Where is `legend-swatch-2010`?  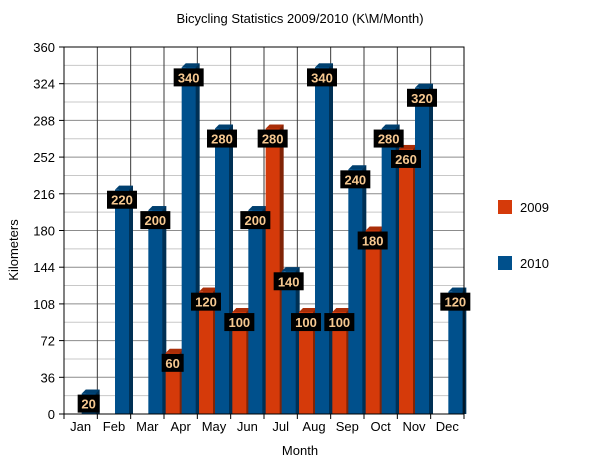
legend-swatch-2010 is located at coordinates (505, 263).